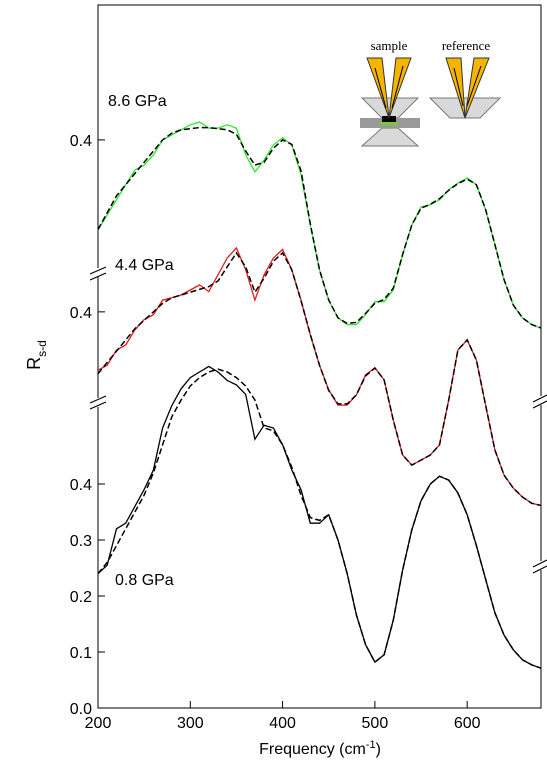 The height and width of the screenshot is (766, 547). What do you see at coordinates (144, 265) in the screenshot?
I see `panel-label: 4.4 GPa` at bounding box center [144, 265].